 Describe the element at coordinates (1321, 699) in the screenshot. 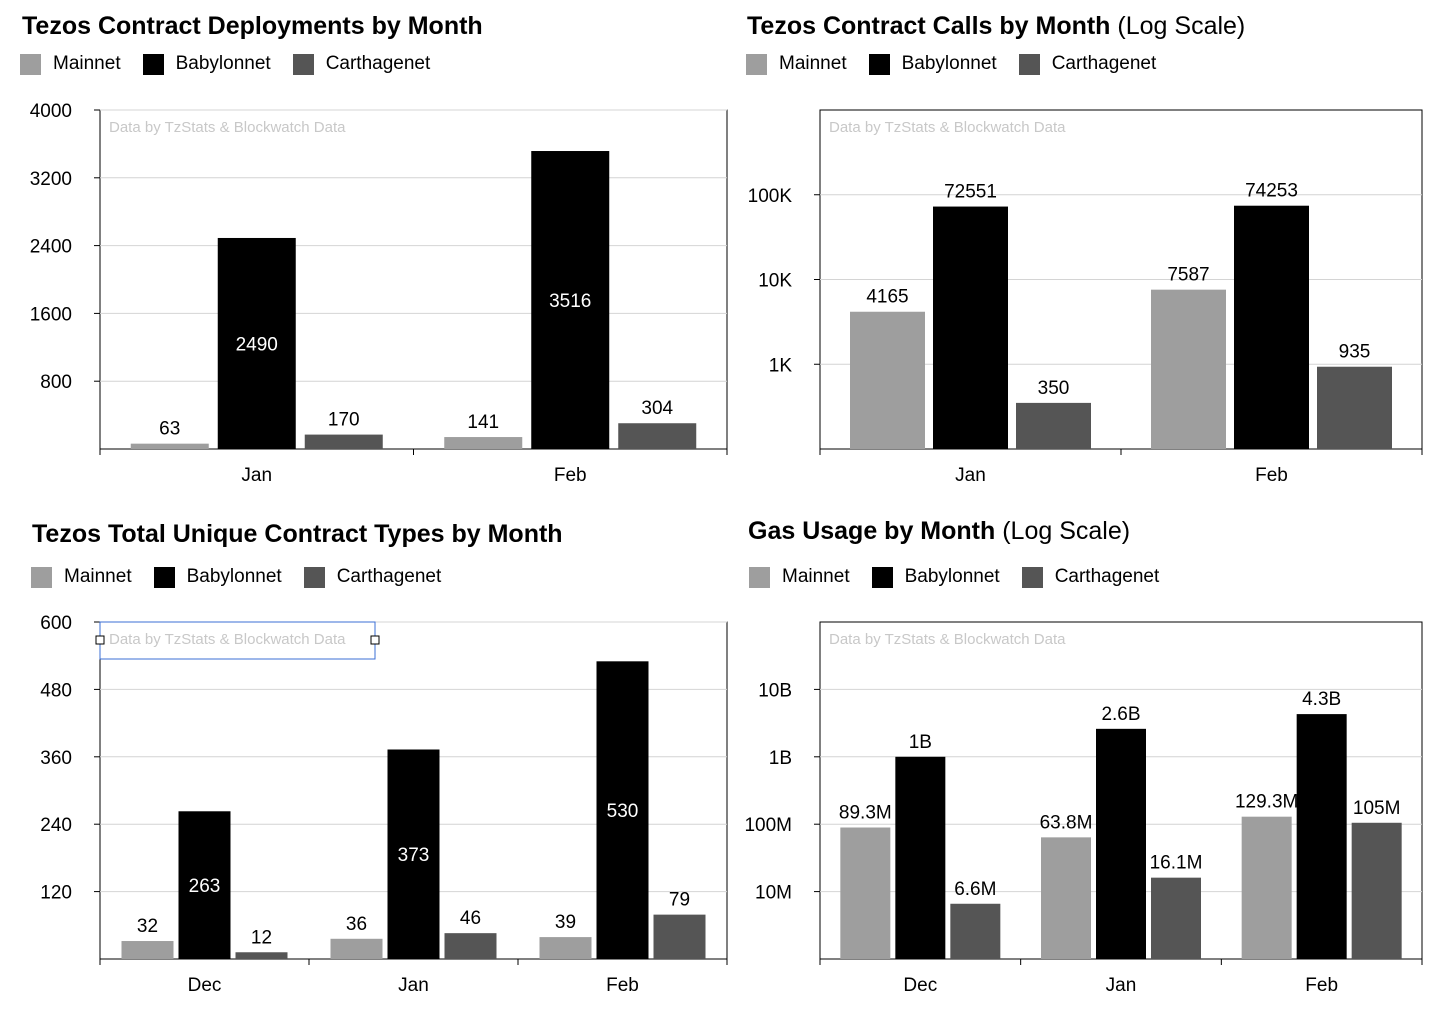

I see `data-label: 4.3B` at that location.